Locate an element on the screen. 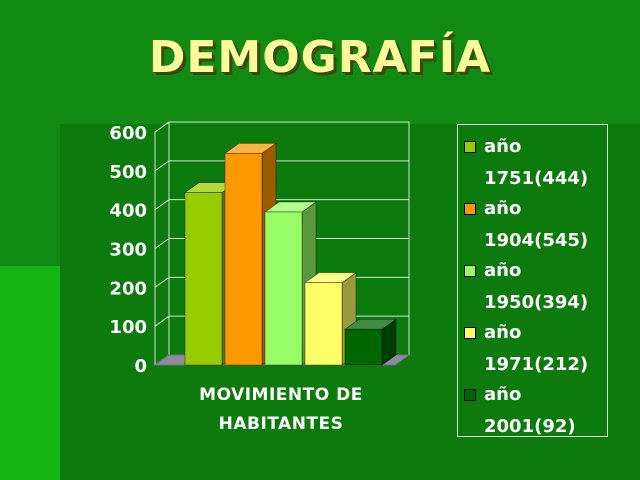  y-tick-label: 500 is located at coordinates (128, 172).